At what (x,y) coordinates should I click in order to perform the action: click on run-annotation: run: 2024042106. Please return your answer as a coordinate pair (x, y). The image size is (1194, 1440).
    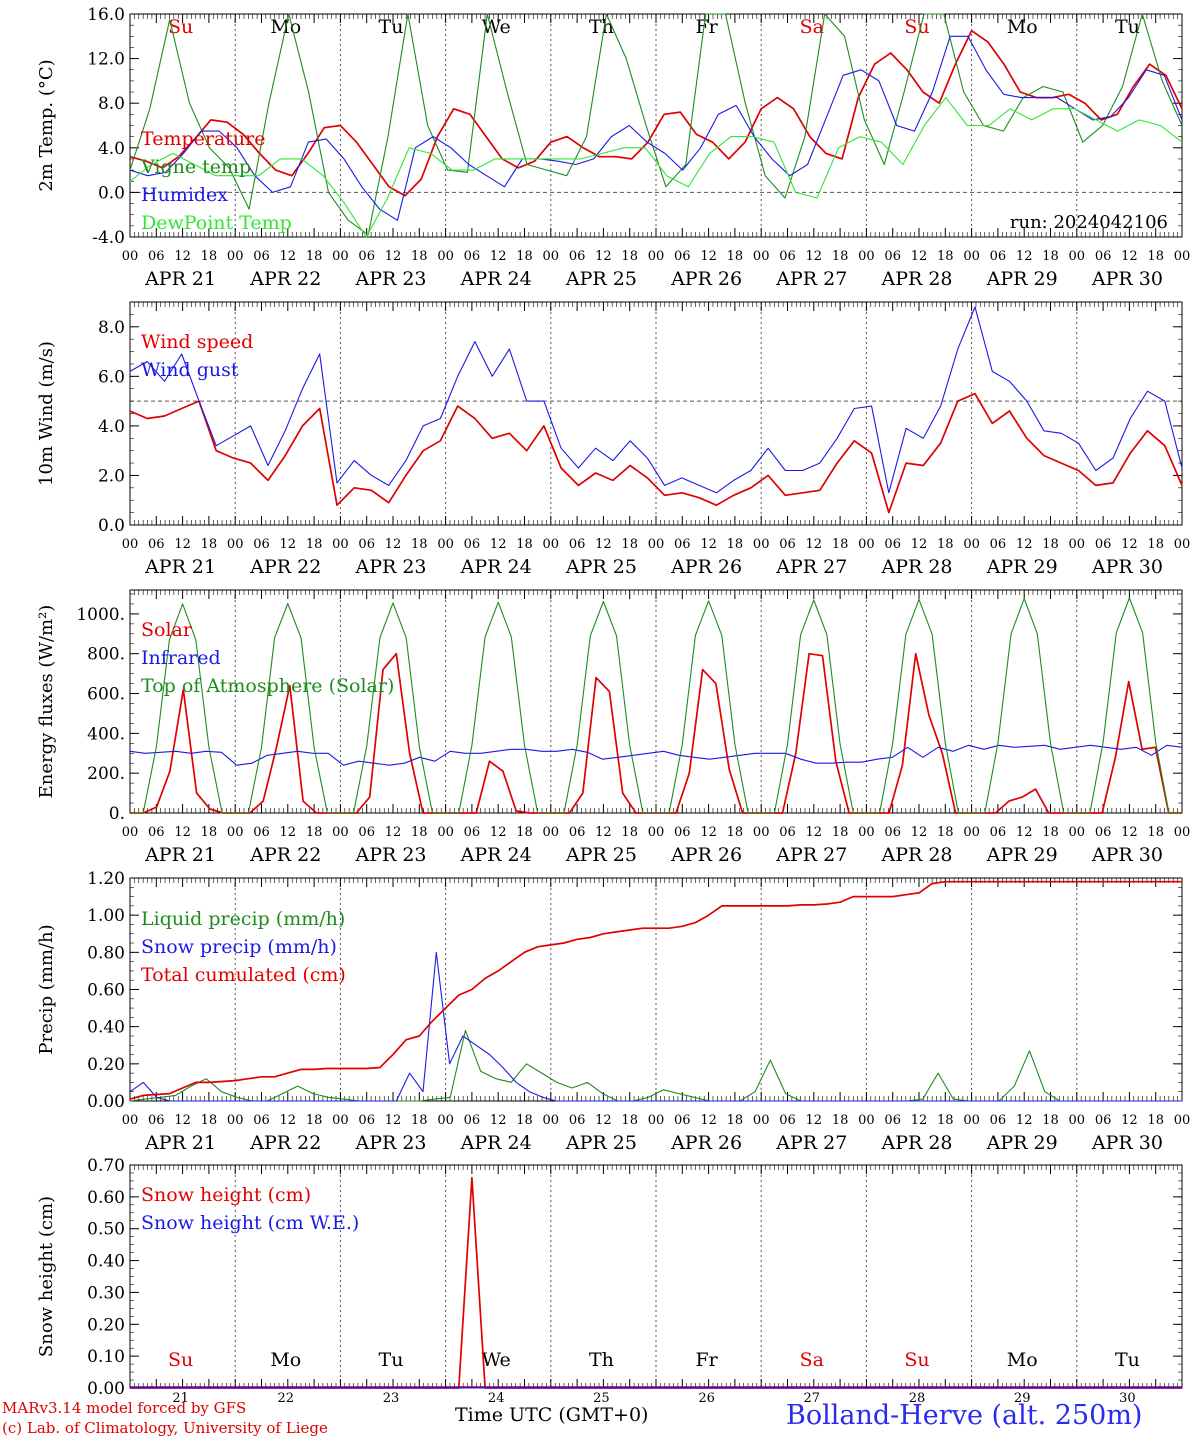
    Looking at the image, I should click on (1089, 222).